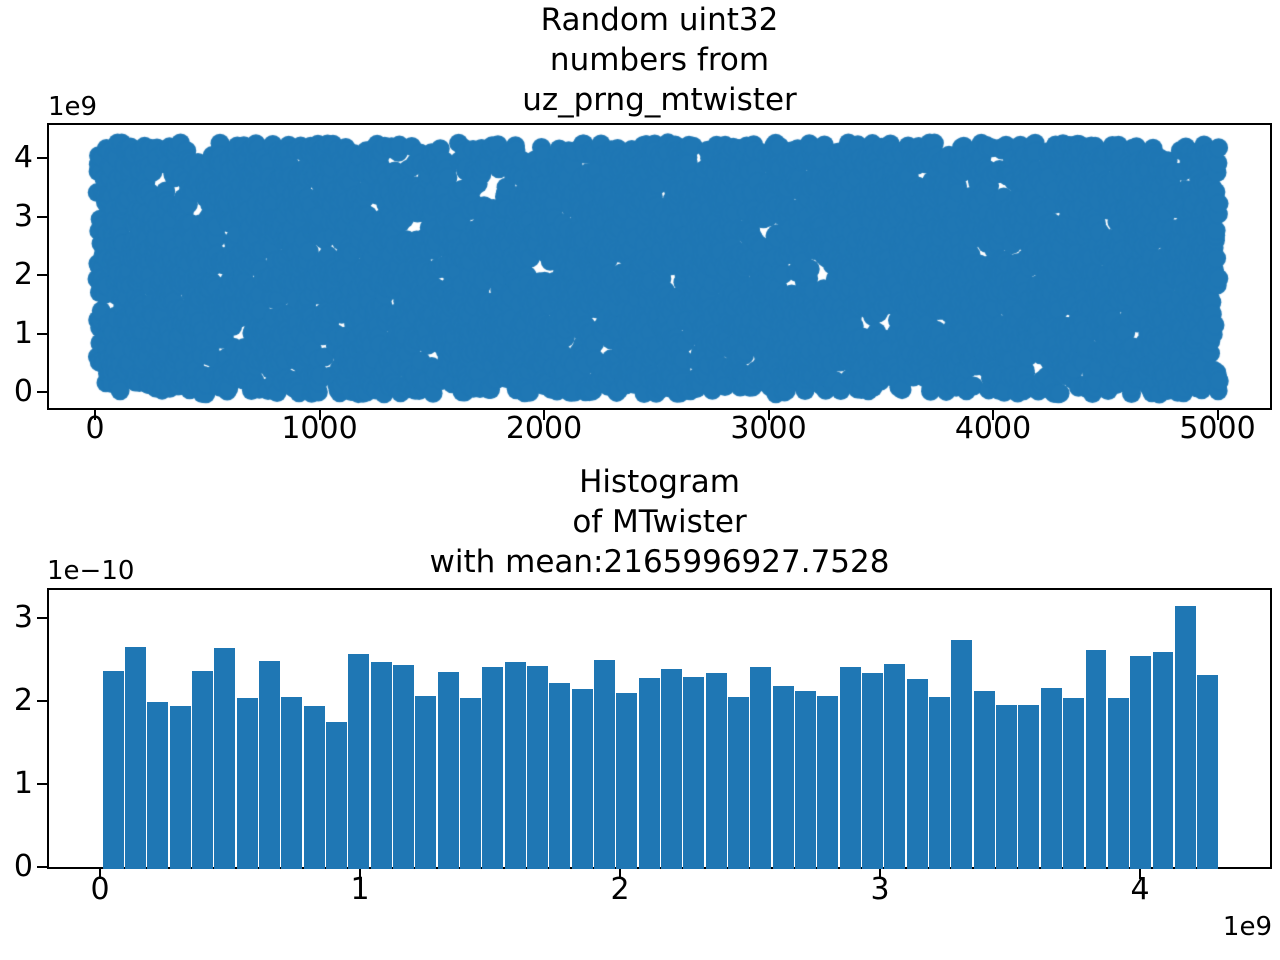 The height and width of the screenshot is (960, 1280). What do you see at coordinates (360, 889) in the screenshot?
I see `histogram-x-tick-label: 1` at bounding box center [360, 889].